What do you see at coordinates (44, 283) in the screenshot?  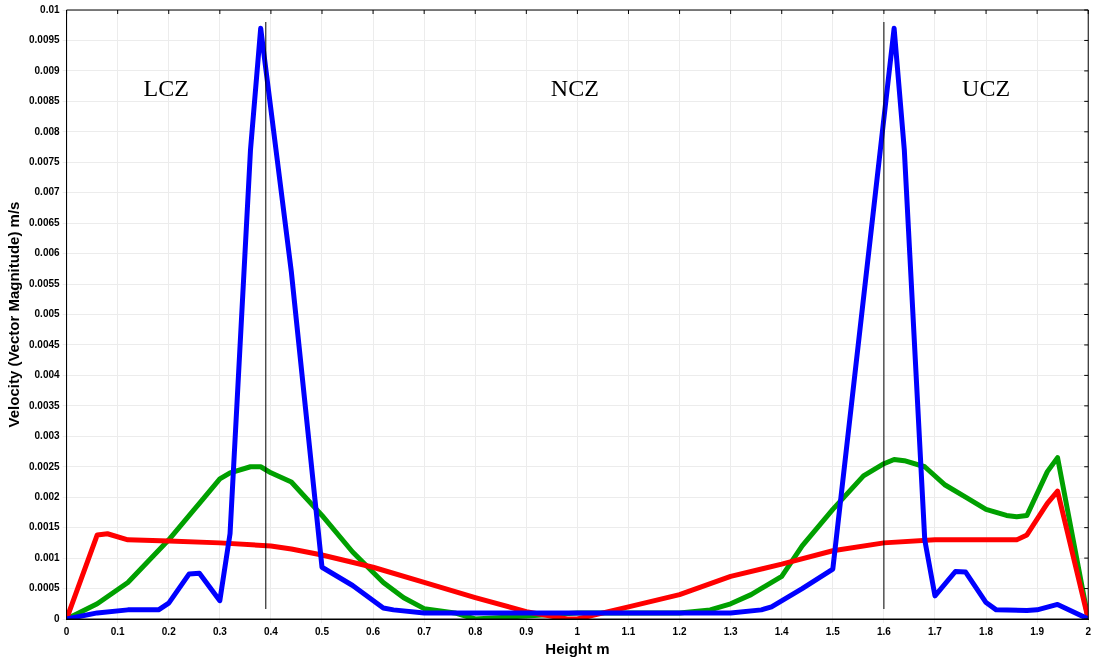 I see `y-tick-label: 0.0055` at bounding box center [44, 283].